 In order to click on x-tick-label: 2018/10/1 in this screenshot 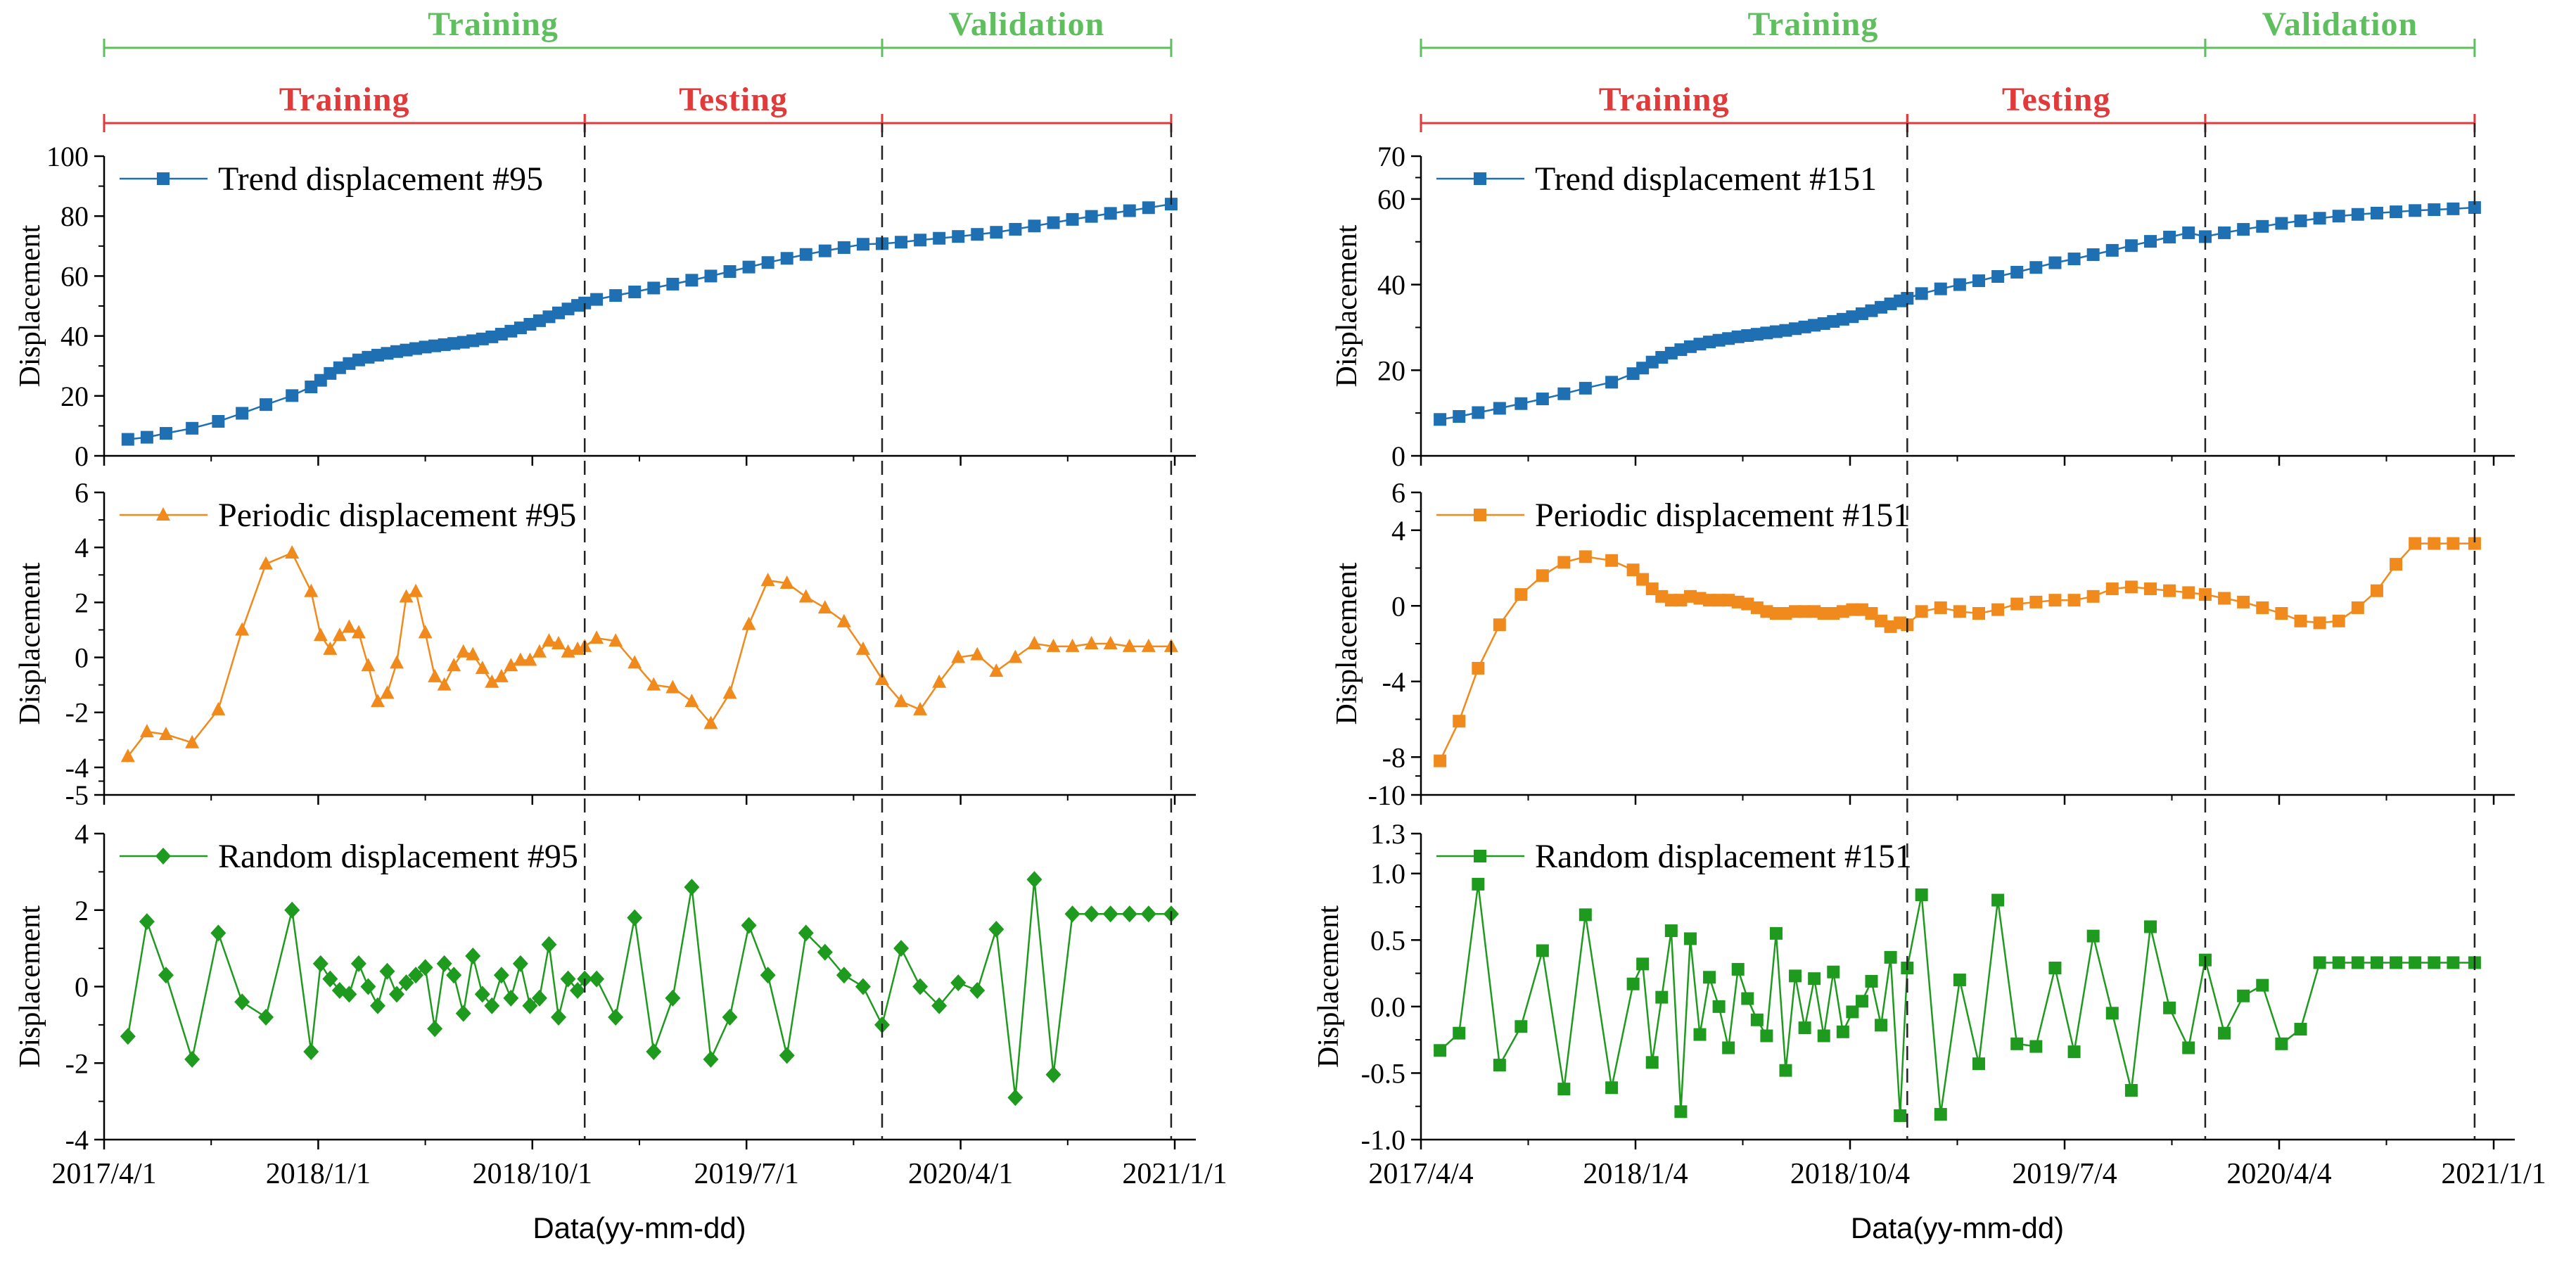, I will do `click(532, 1174)`.